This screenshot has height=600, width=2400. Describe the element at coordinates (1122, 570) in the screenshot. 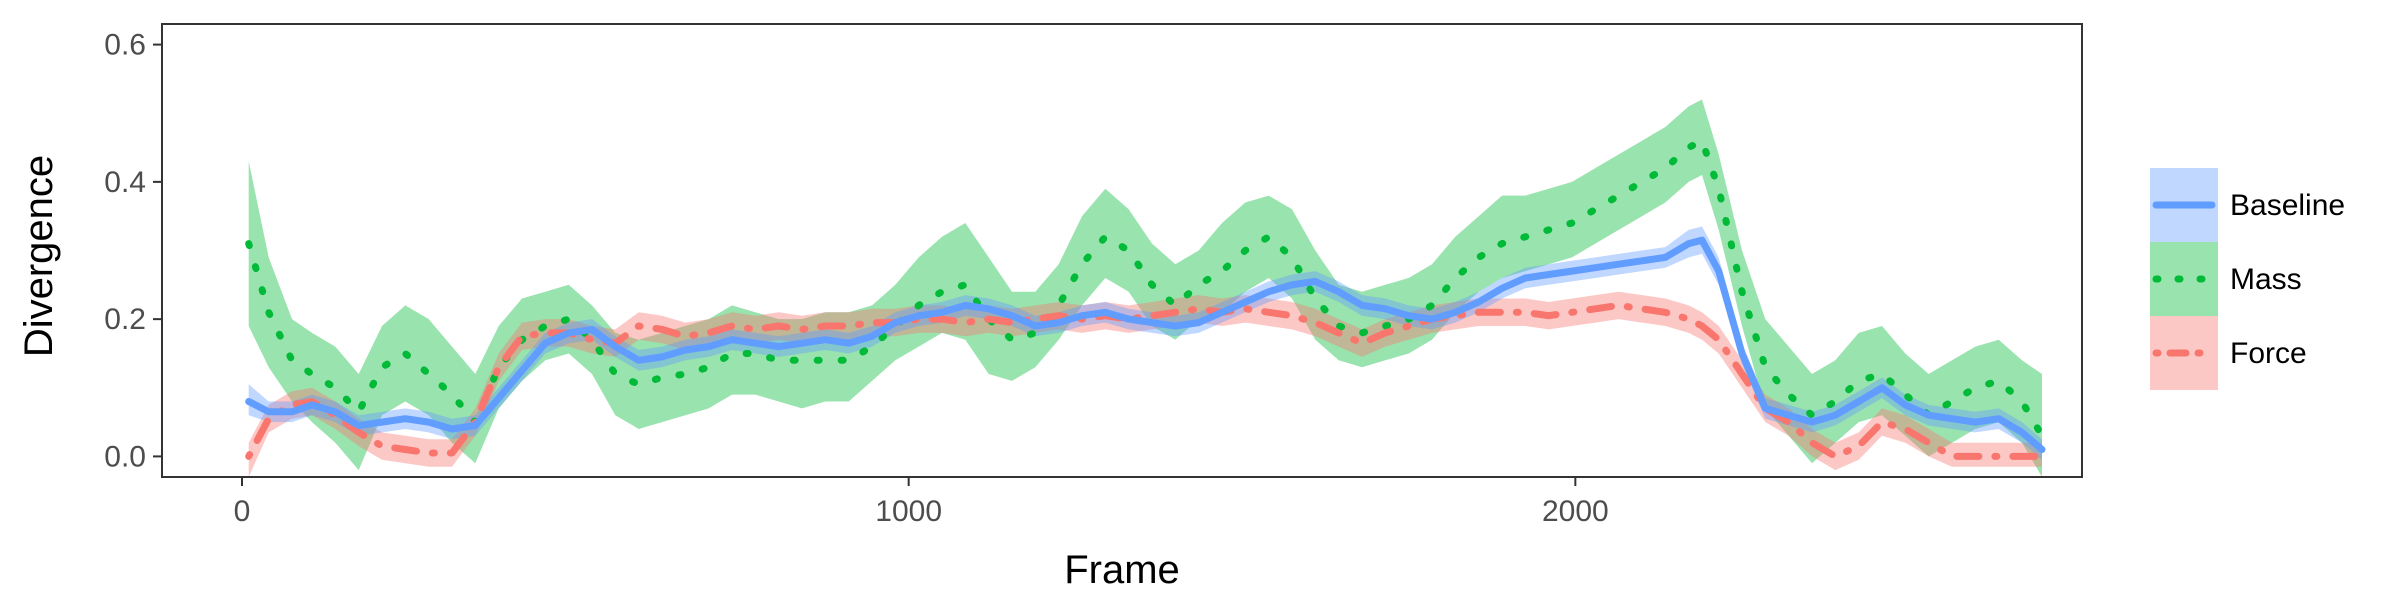

I see `x-axis-title: Frame` at that location.